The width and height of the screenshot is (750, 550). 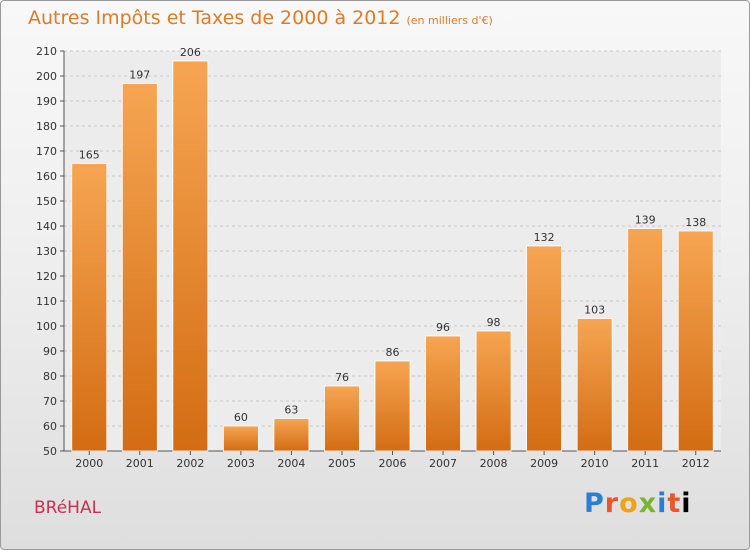 I want to click on x-tick-label-2000: 2000, so click(x=89, y=463).